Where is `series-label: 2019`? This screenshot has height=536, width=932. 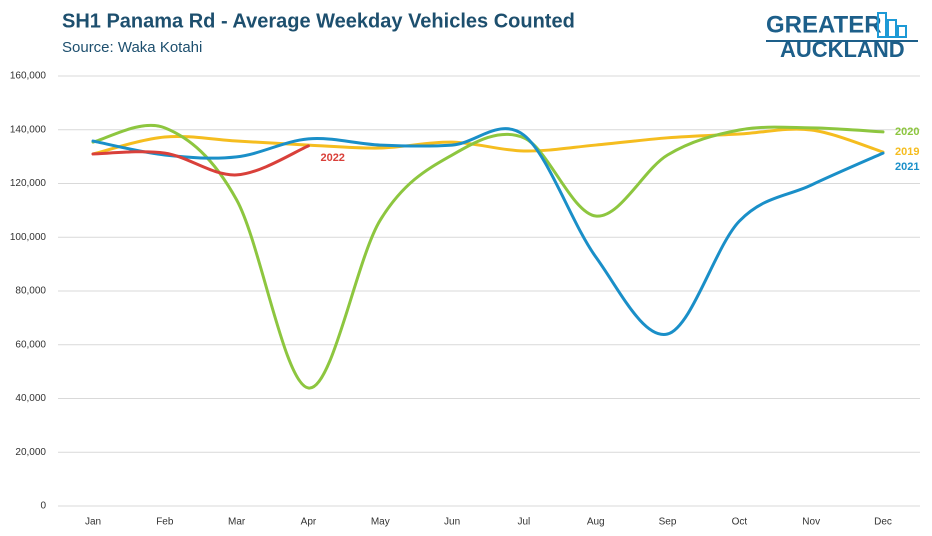 series-label: 2019 is located at coordinates (907, 152).